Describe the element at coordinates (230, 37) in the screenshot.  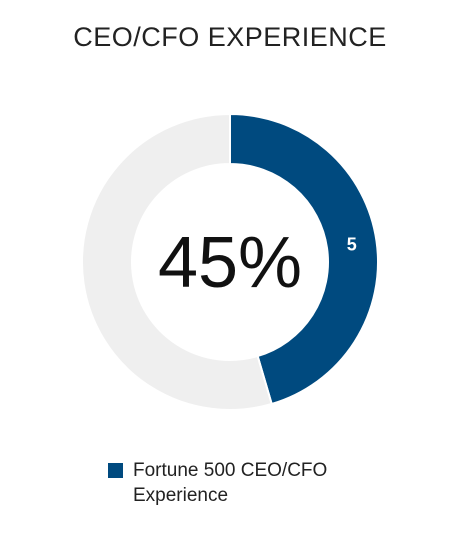
I see `chart-title: CEO/CFO EXPERIENCE` at that location.